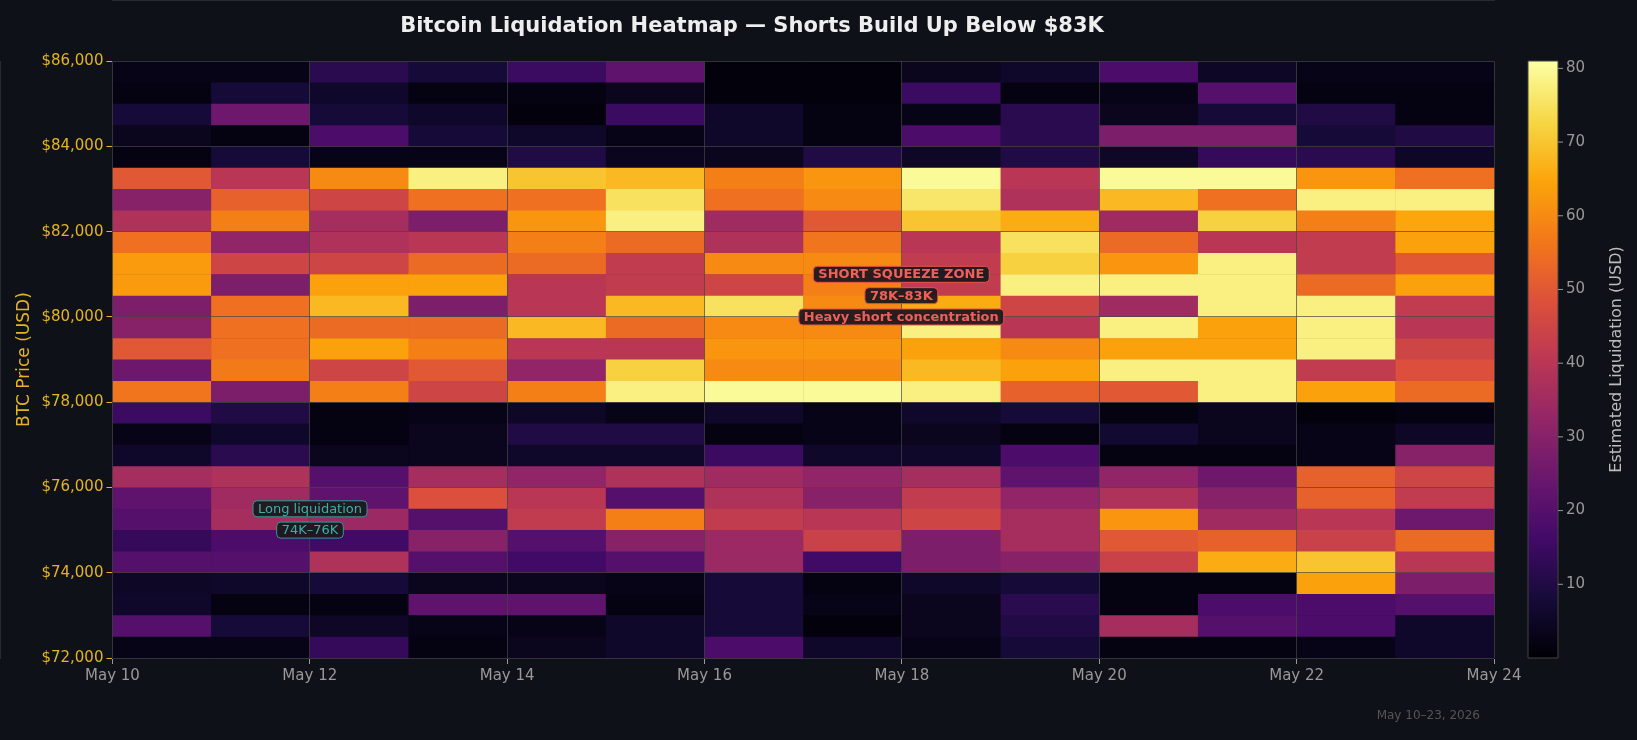 The height and width of the screenshot is (740, 1637). Describe the element at coordinates (1576, 435) in the screenshot. I see `color-bar-label: 30` at that location.